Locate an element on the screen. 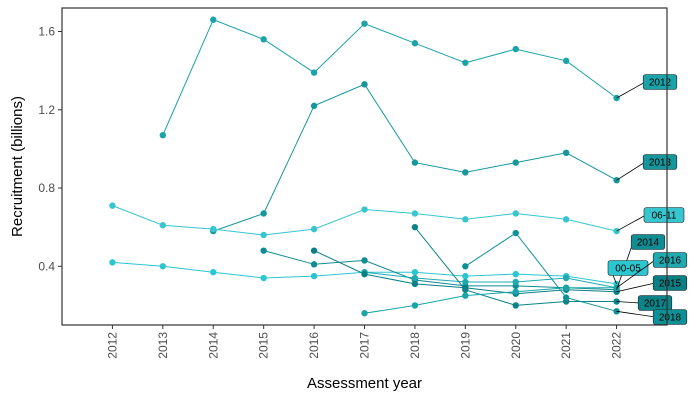 The width and height of the screenshot is (700, 400). x-tick-label: 2014 is located at coordinates (213, 345).